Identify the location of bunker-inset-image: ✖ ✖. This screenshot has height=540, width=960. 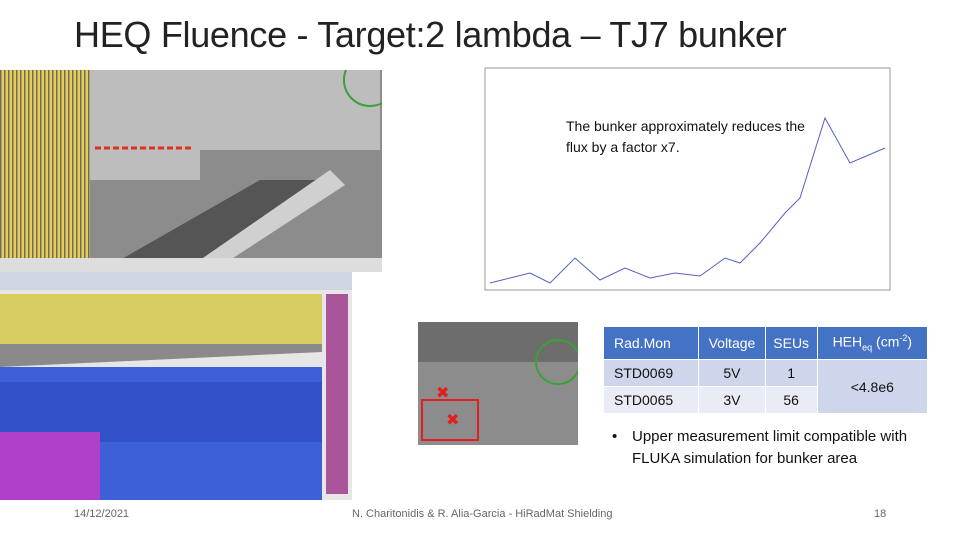
(498, 383).